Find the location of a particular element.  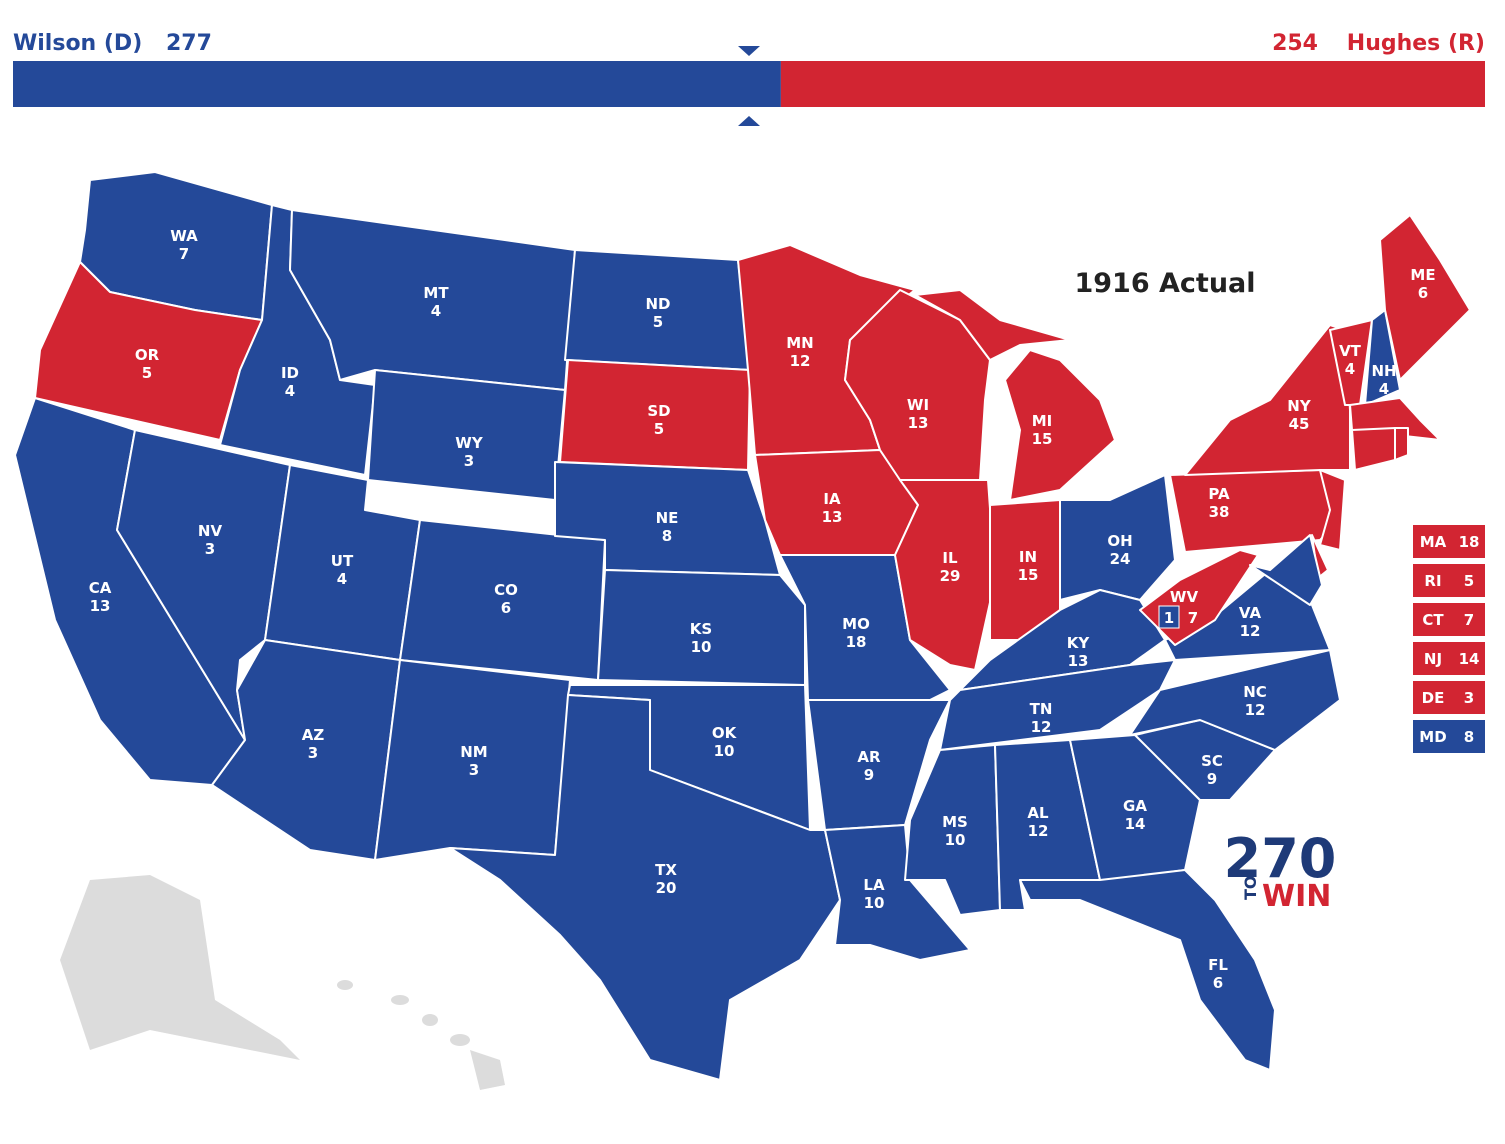

dem-votes: 277 is located at coordinates (189, 43).